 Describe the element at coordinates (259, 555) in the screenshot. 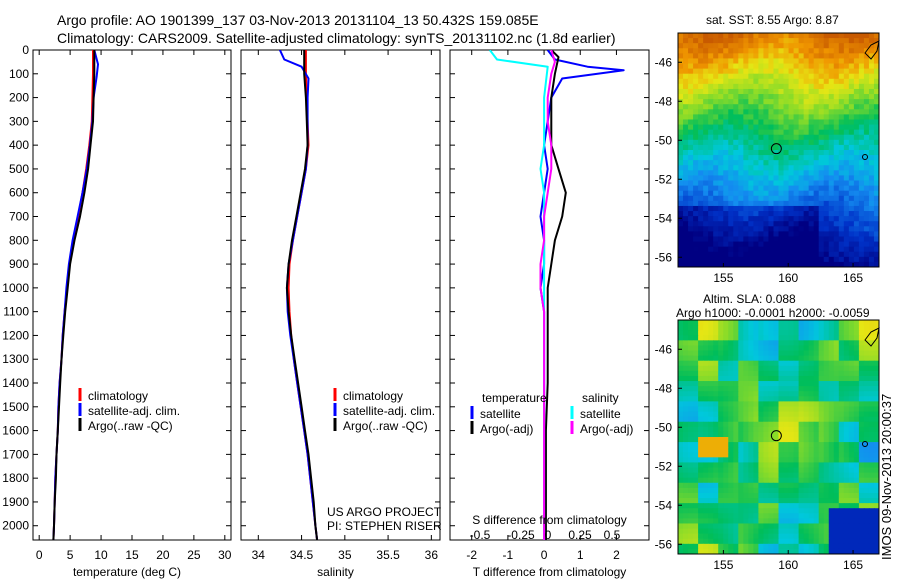

I see `x-tick-label: 34` at that location.